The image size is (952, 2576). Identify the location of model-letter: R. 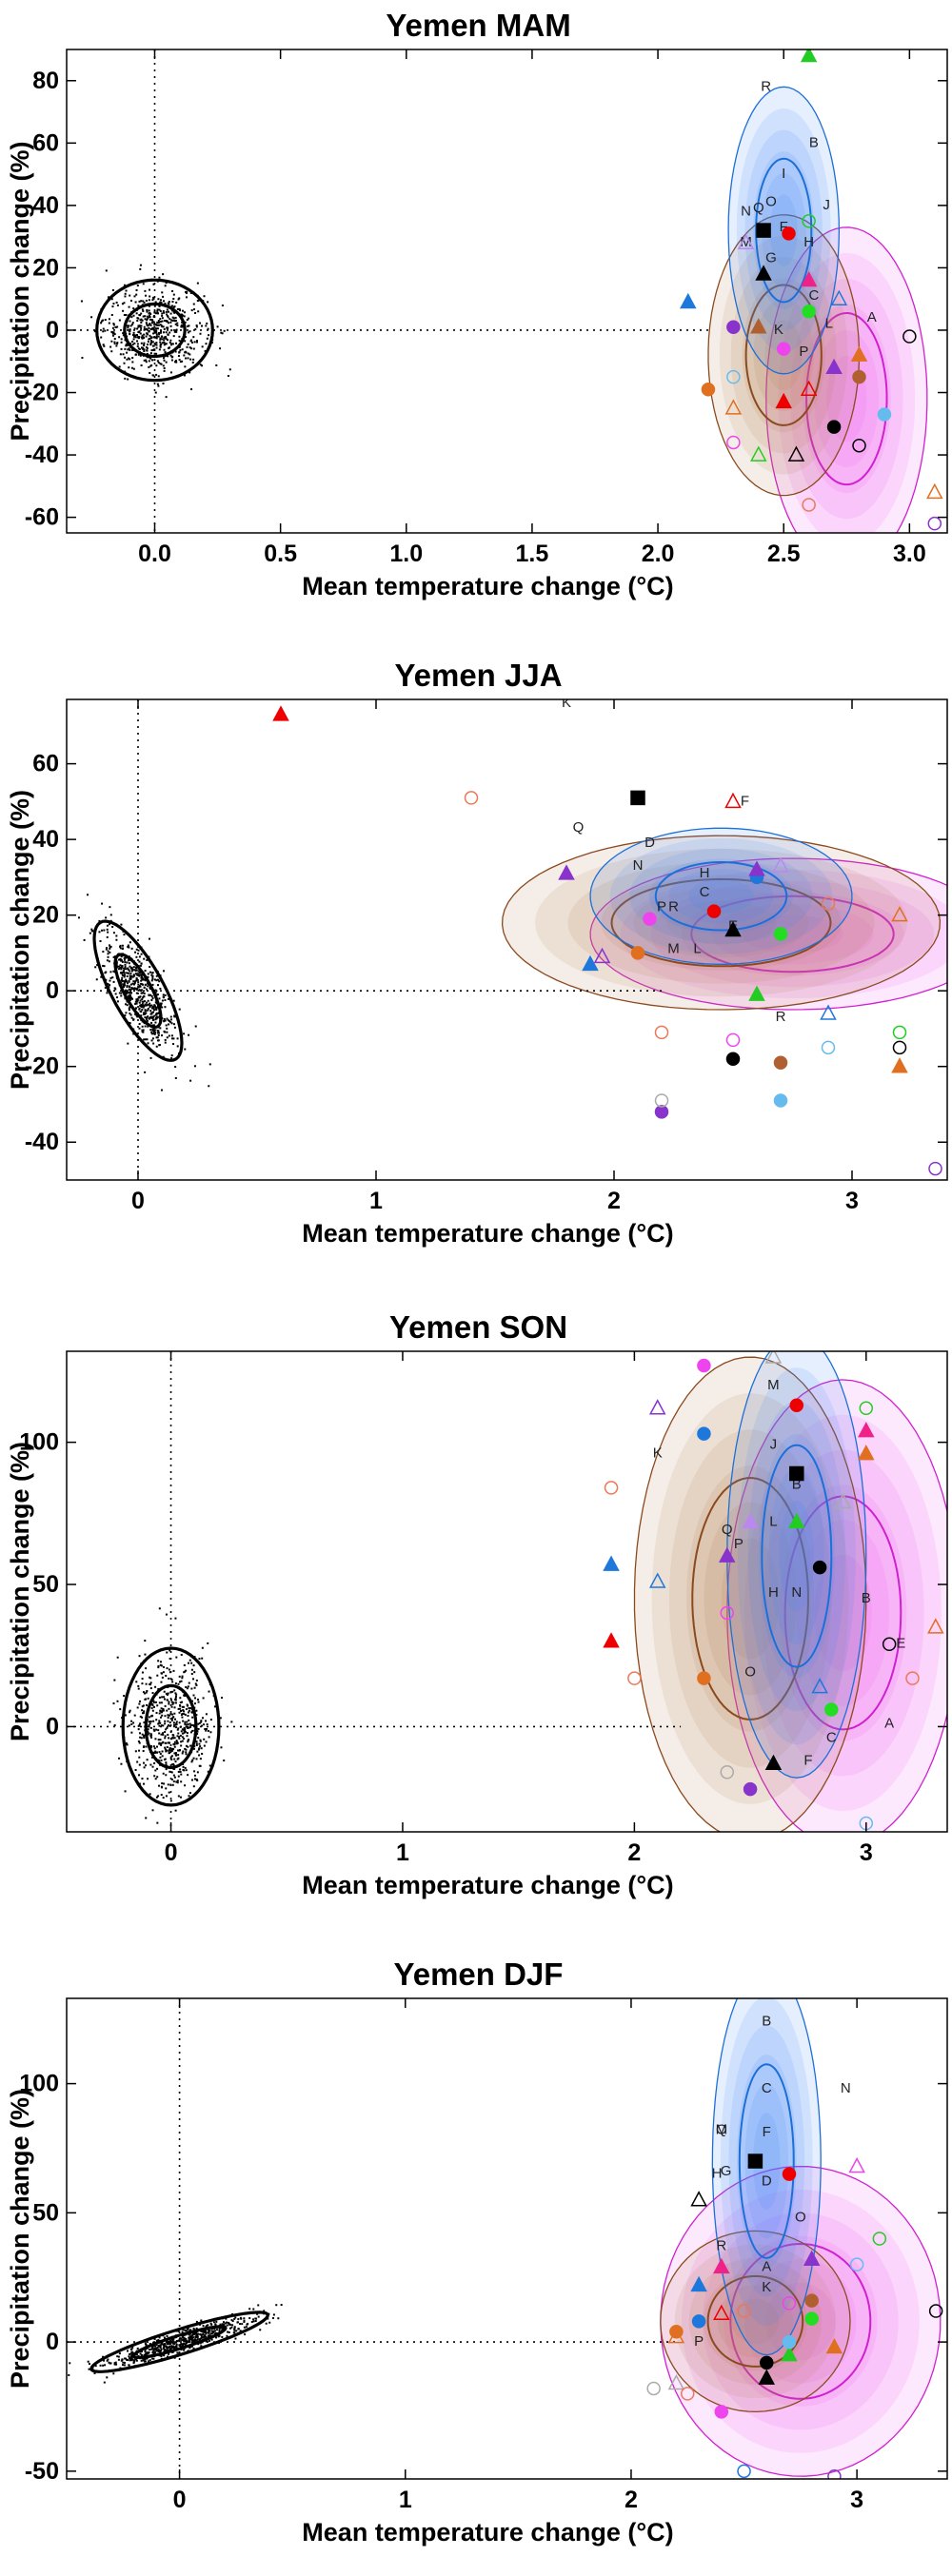
(721, 2246).